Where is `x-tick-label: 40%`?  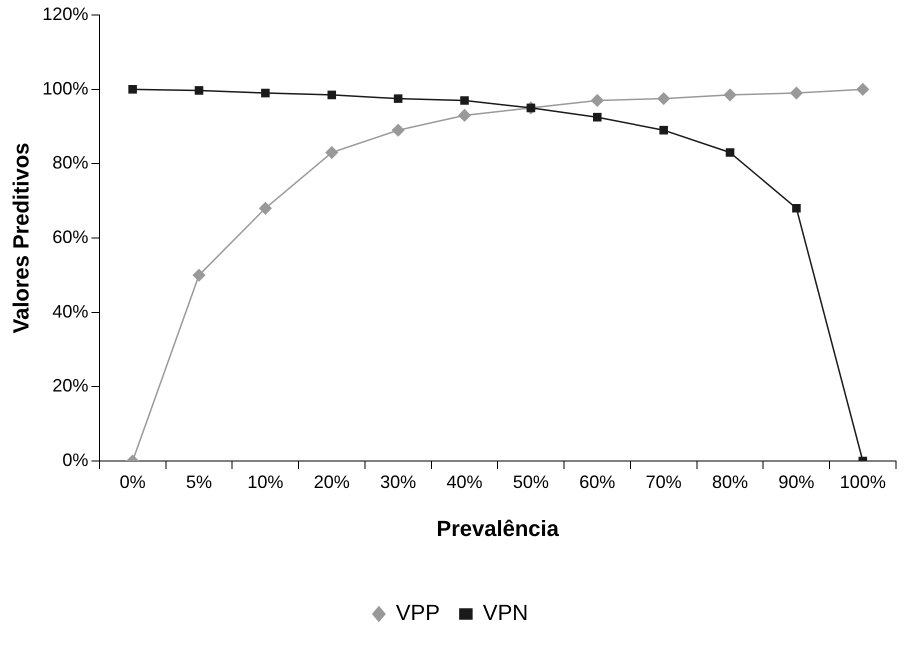 x-tick-label: 40% is located at coordinates (464, 482).